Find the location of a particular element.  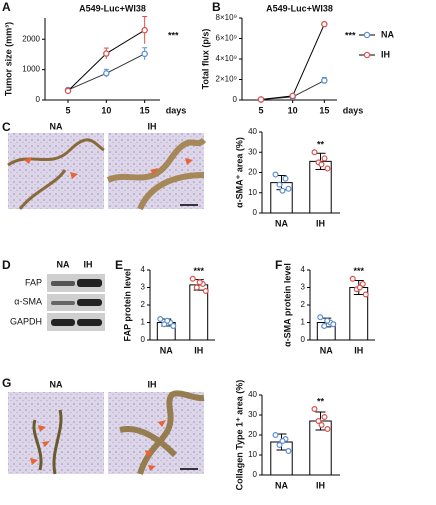

y-tick-label: 30 is located at coordinates (252, 151).